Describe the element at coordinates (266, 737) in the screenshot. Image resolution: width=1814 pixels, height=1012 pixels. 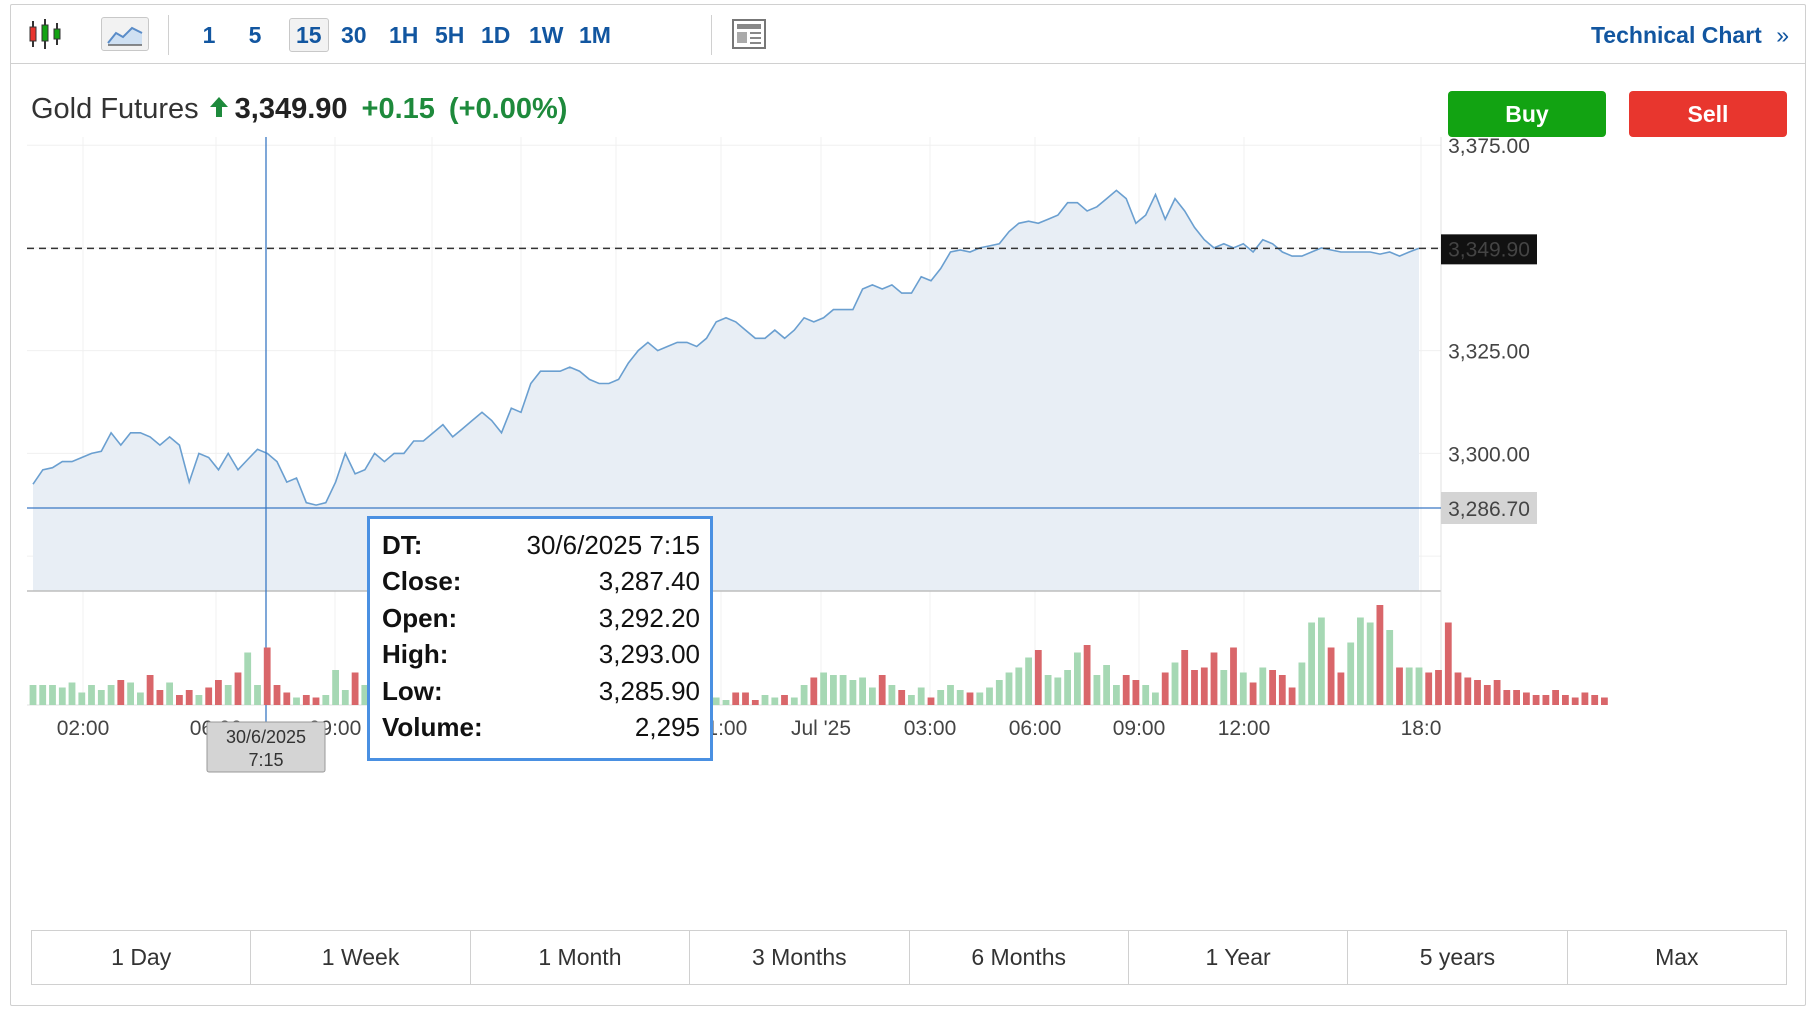
I see `crosshair-date-label: 30/6/2025` at that location.